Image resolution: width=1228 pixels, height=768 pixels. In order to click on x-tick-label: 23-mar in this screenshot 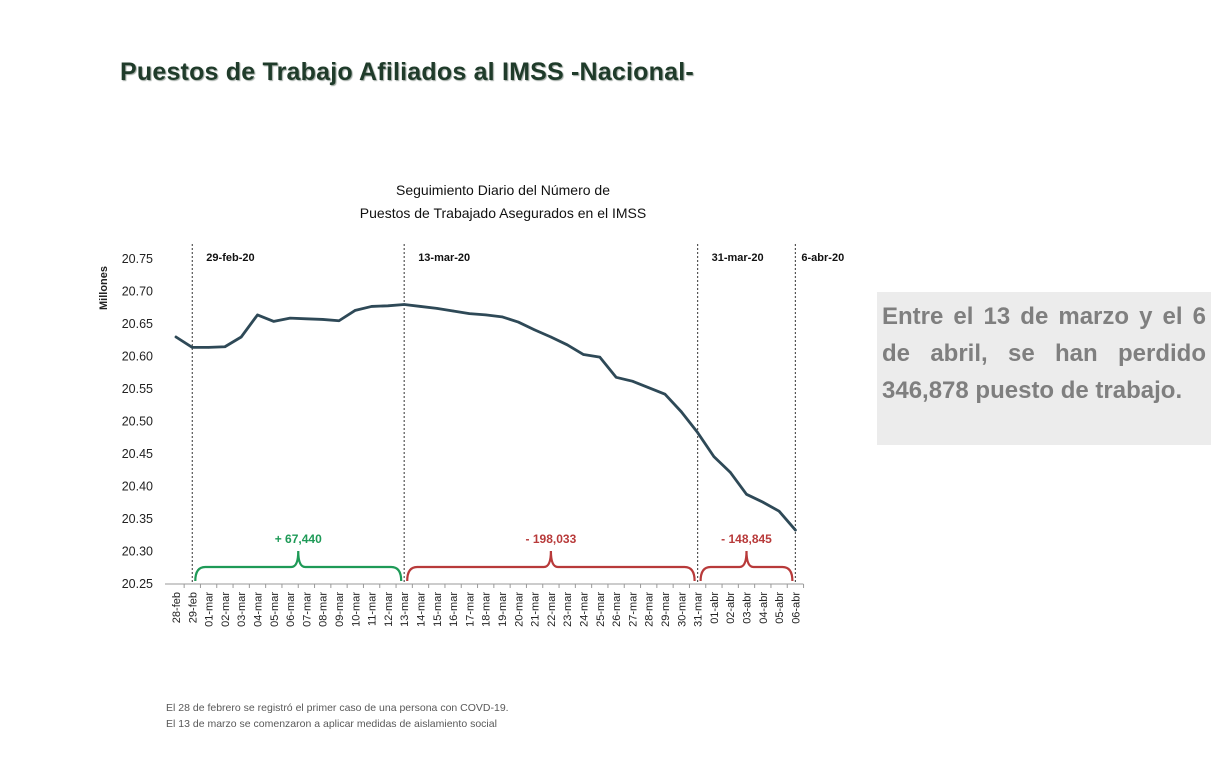, I will do `click(568, 609)`.